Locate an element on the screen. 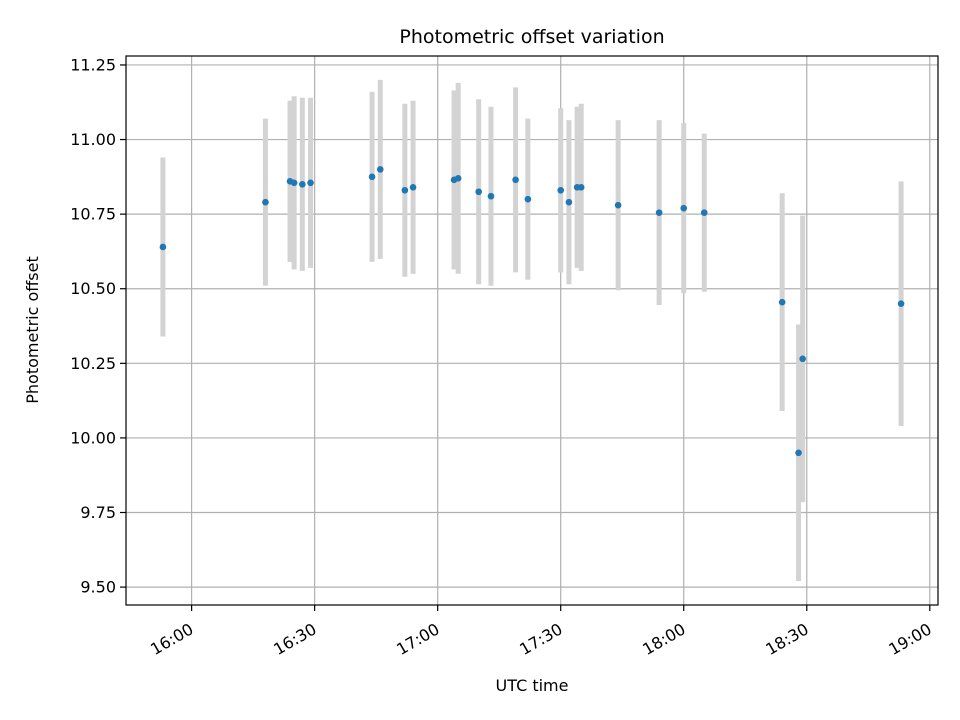 Image resolution: width=960 pixels, height=720 pixels. x-axis-label: UTC time is located at coordinates (532, 685).